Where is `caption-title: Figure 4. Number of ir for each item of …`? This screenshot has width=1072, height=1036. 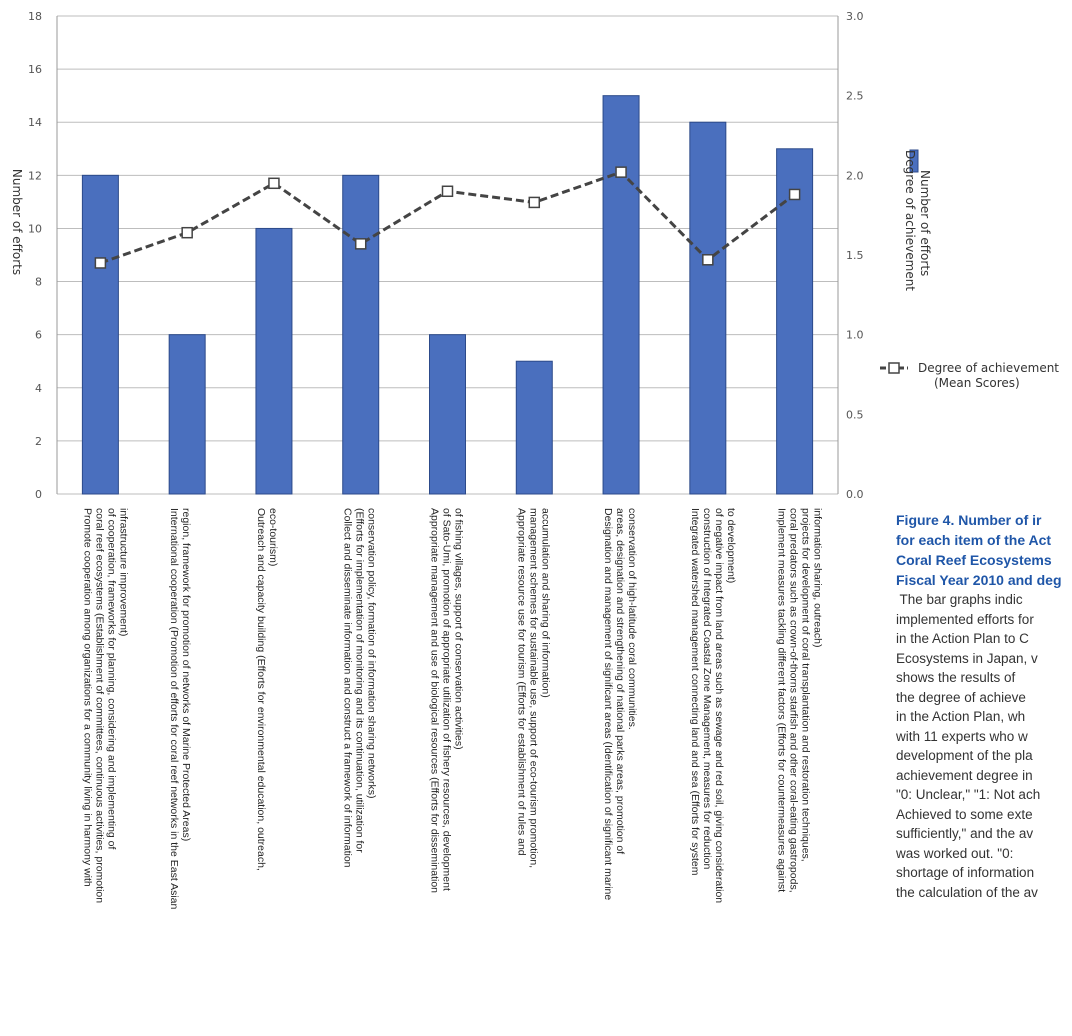 caption-title: Figure 4. Number of ir for each item of … is located at coordinates (979, 550).